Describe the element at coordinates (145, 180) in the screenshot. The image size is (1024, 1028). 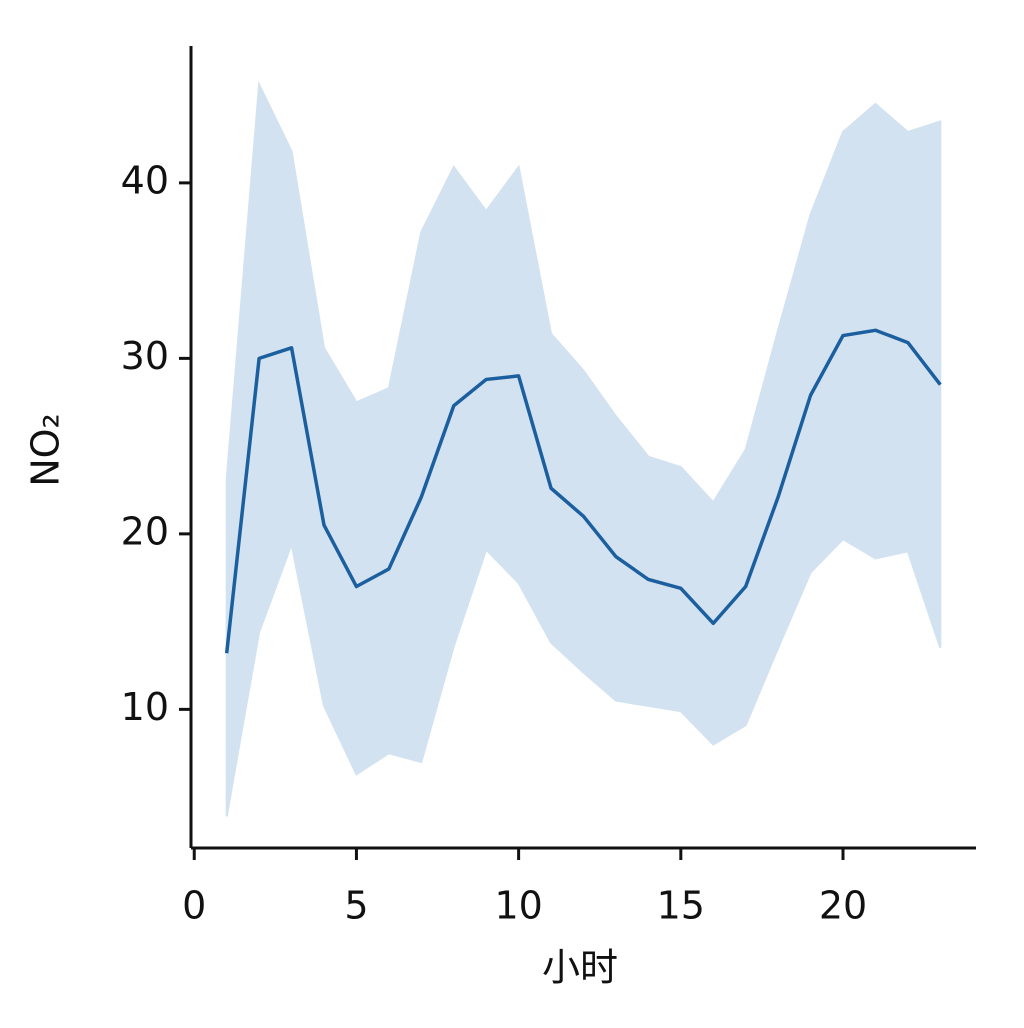
I see `y-tick-label: 40` at that location.